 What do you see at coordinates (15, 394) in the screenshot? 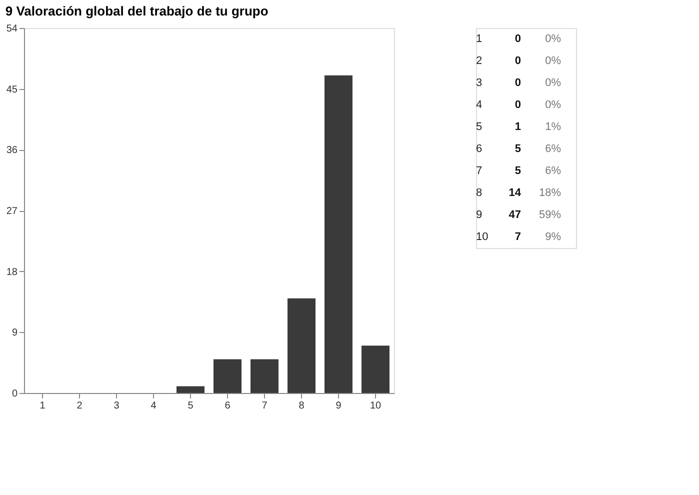
I see `y-tick-label: 0` at bounding box center [15, 394].